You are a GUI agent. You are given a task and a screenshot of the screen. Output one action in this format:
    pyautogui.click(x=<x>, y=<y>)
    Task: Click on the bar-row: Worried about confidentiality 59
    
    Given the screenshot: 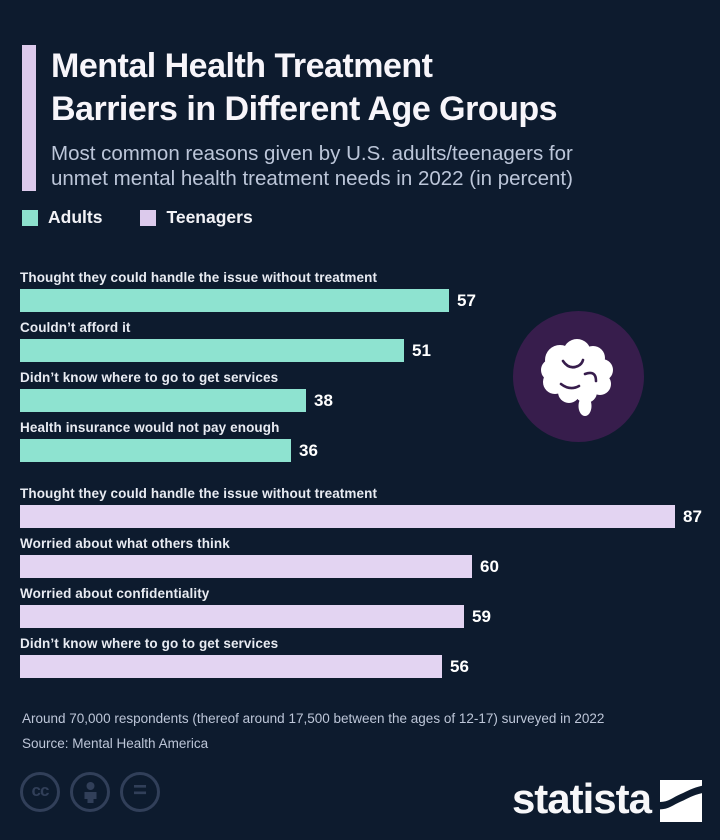 What is the action you would take?
    pyautogui.click(x=365, y=607)
    